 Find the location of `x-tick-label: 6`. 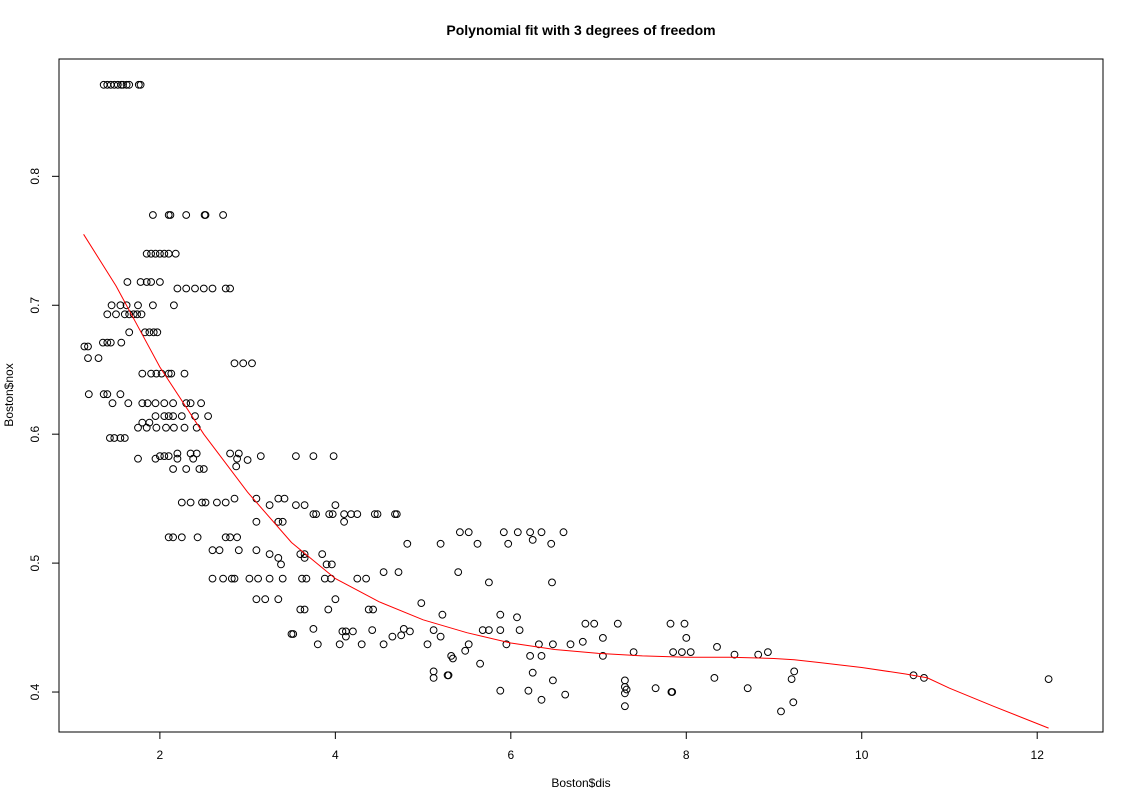

x-tick-label: 6 is located at coordinates (510, 755).